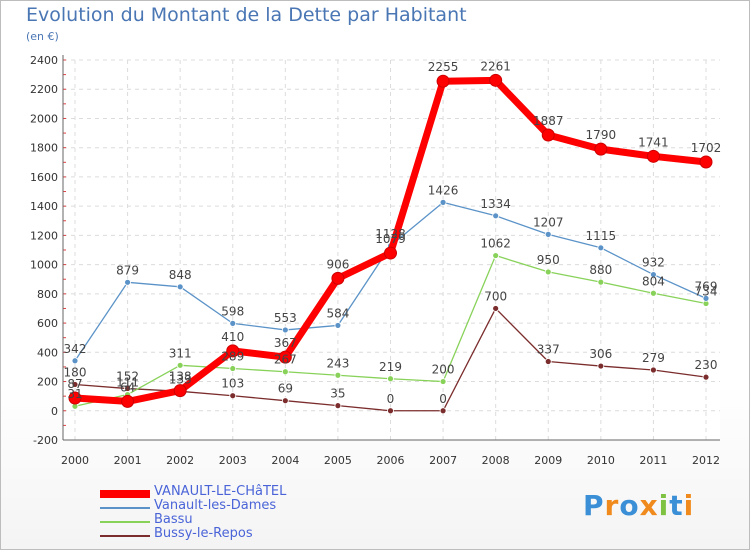 The image size is (750, 550). I want to click on data-label: 138, so click(180, 377).